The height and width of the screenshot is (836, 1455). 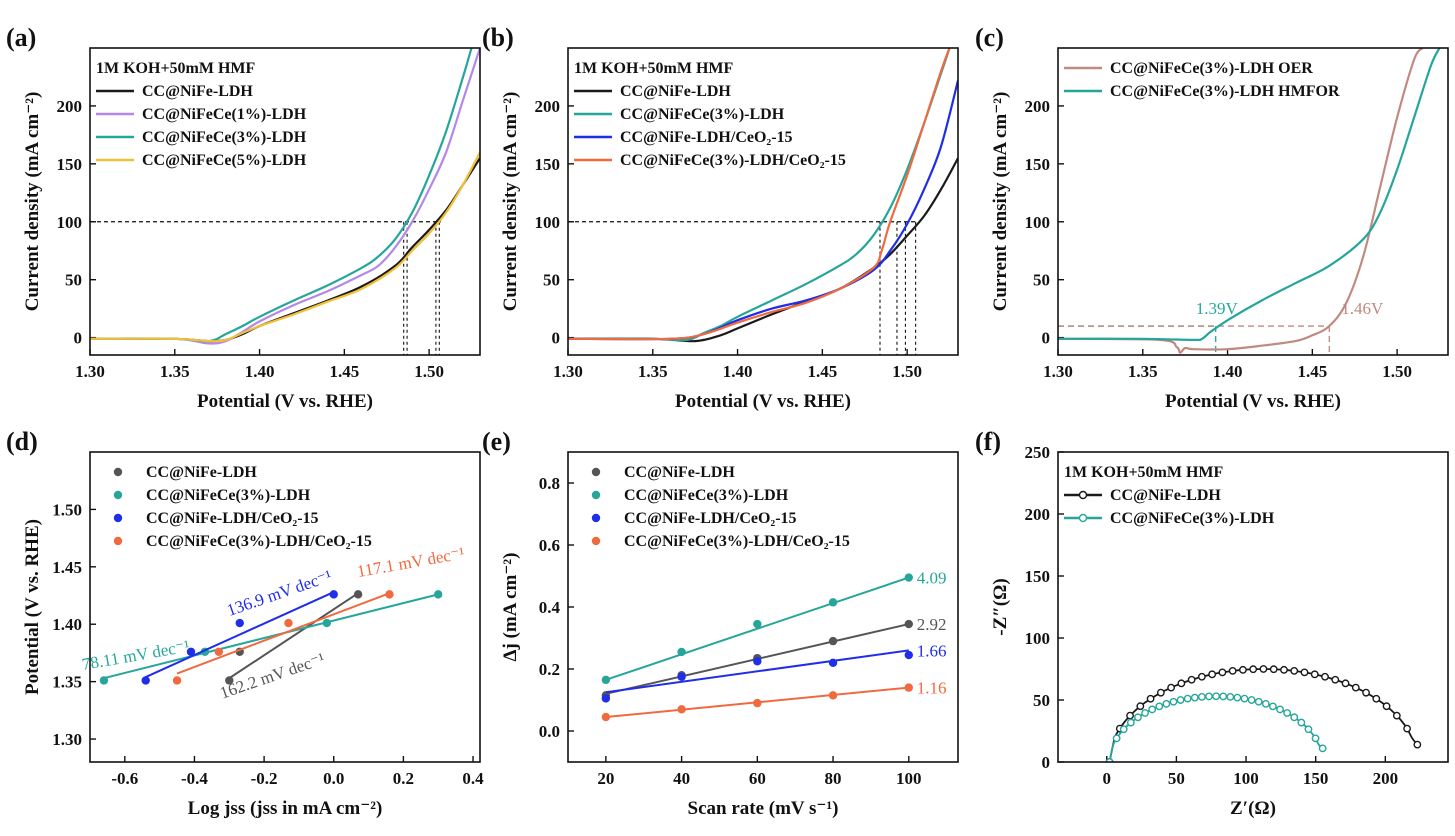 I want to click on slope-label: 1.16, so click(x=932, y=688).